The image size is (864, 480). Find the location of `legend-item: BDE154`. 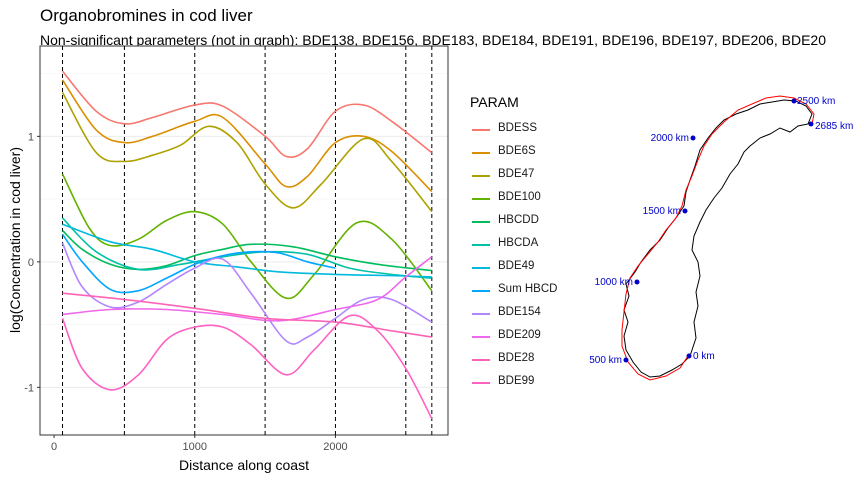

legend-item: BDE154 is located at coordinates (535, 314).